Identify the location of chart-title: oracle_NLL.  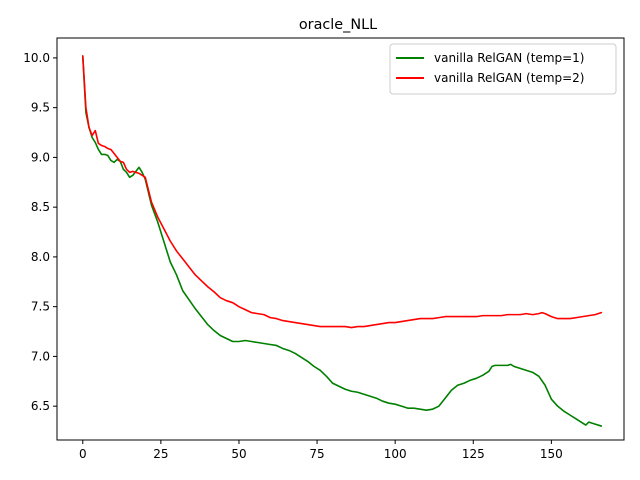
(338, 25).